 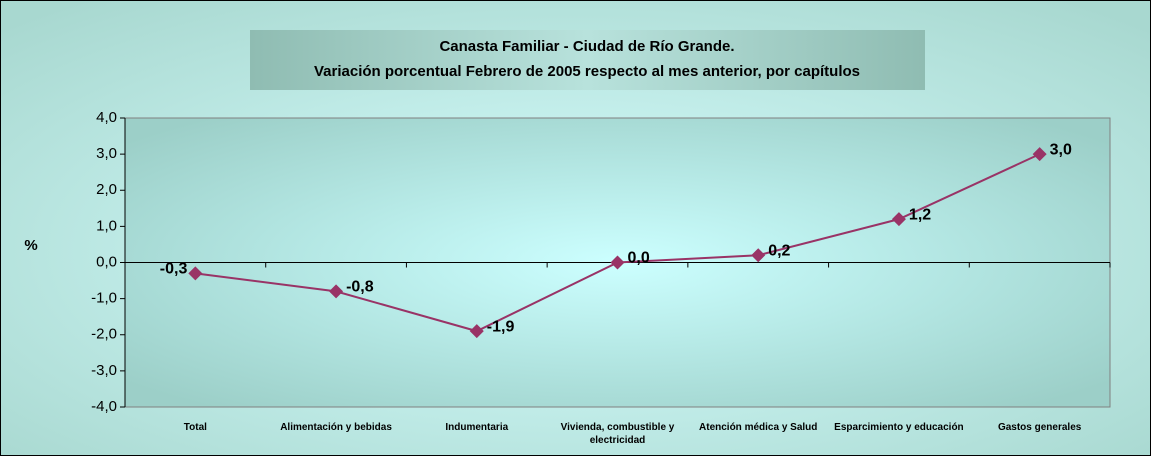 What do you see at coordinates (899, 427) in the screenshot?
I see `x-tick-label: Esparcimiento y educación` at bounding box center [899, 427].